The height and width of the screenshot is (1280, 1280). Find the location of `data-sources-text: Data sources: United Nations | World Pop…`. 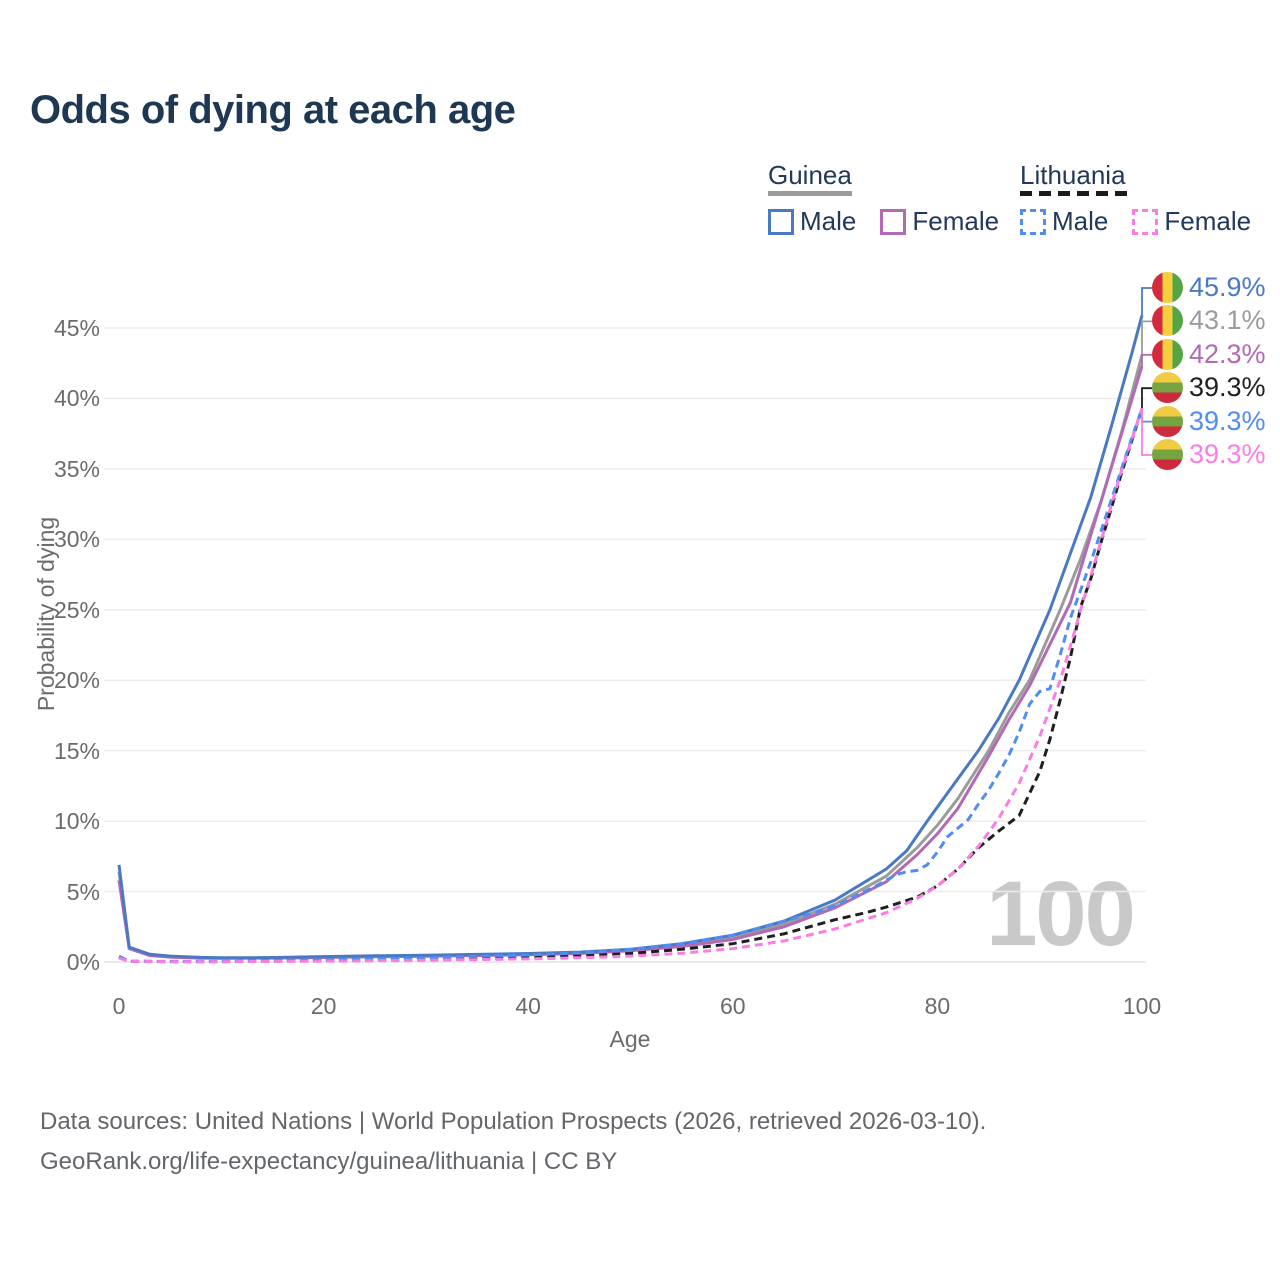

data-sources-text: Data sources: United Nations | World Pop… is located at coordinates (513, 1121).